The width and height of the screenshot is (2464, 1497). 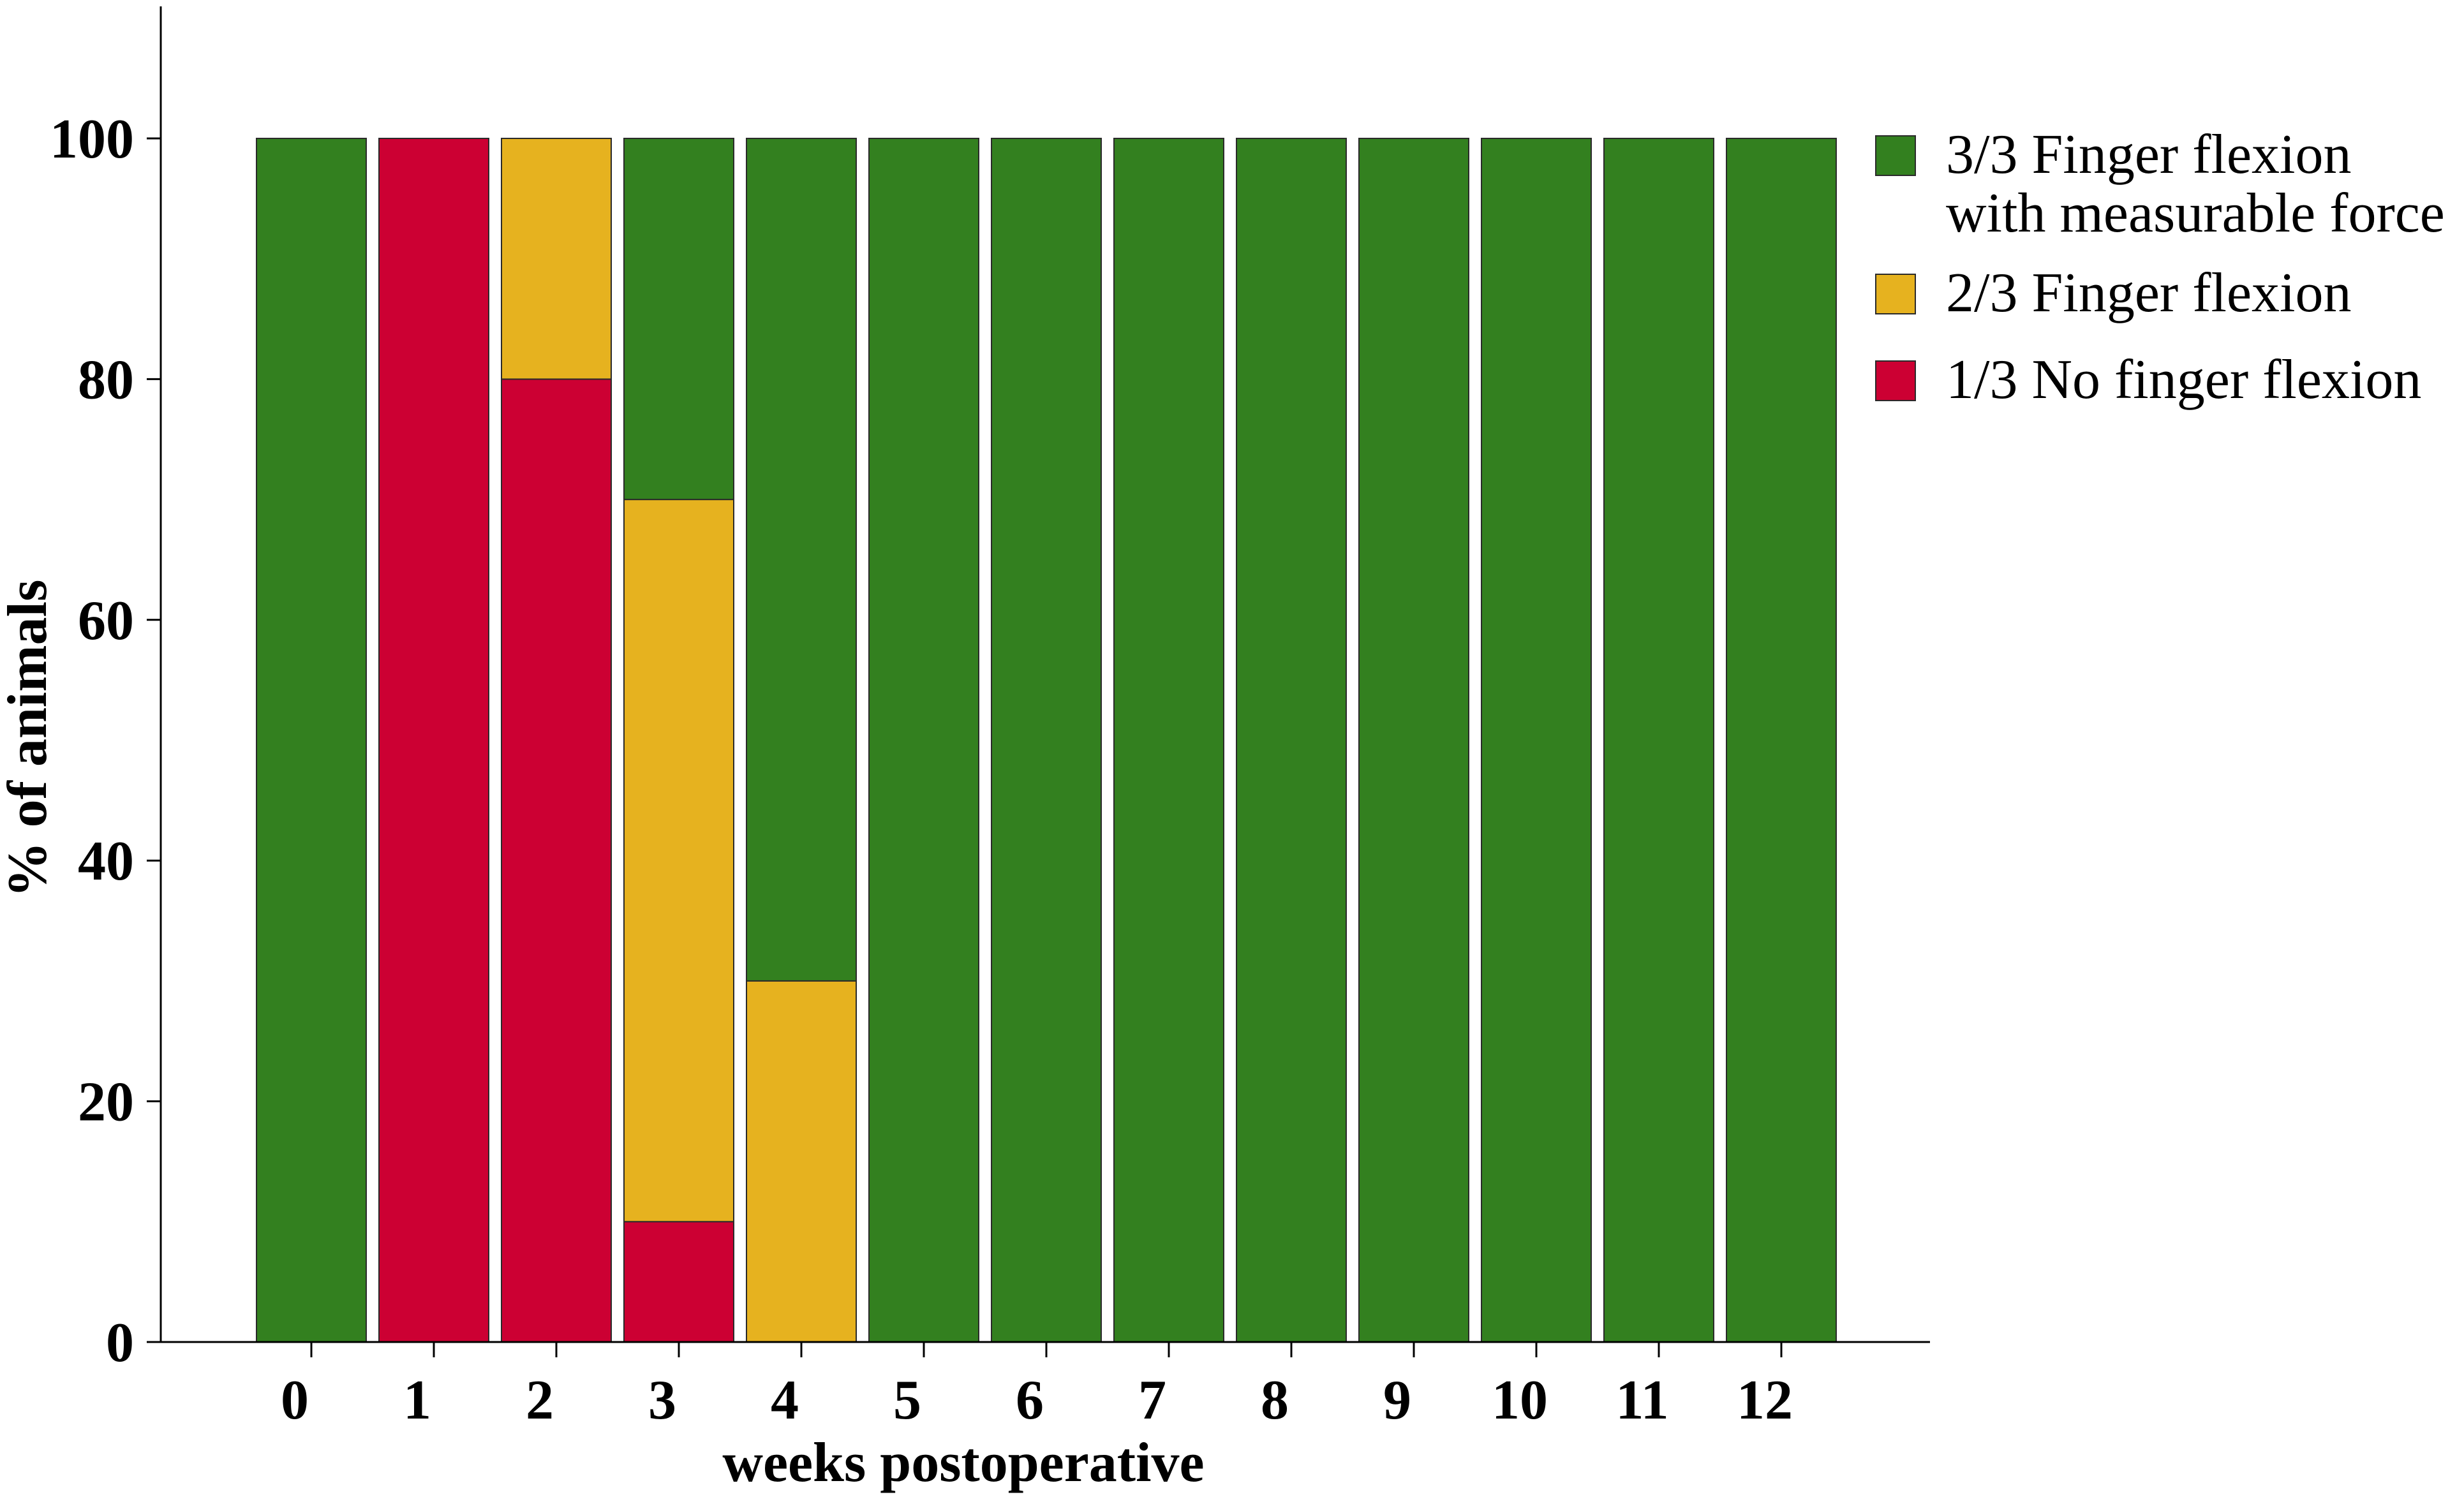 I want to click on x-tick-label: 1, so click(x=417, y=1400).